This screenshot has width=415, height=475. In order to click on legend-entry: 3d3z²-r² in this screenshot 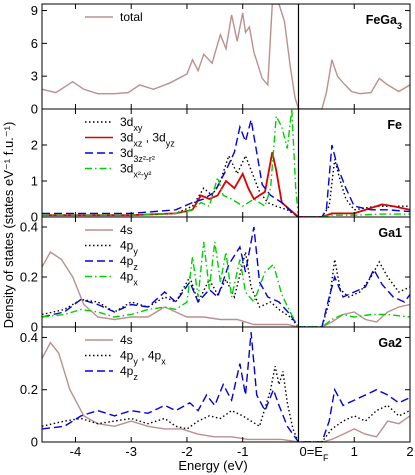, I will do `click(137, 155)`.